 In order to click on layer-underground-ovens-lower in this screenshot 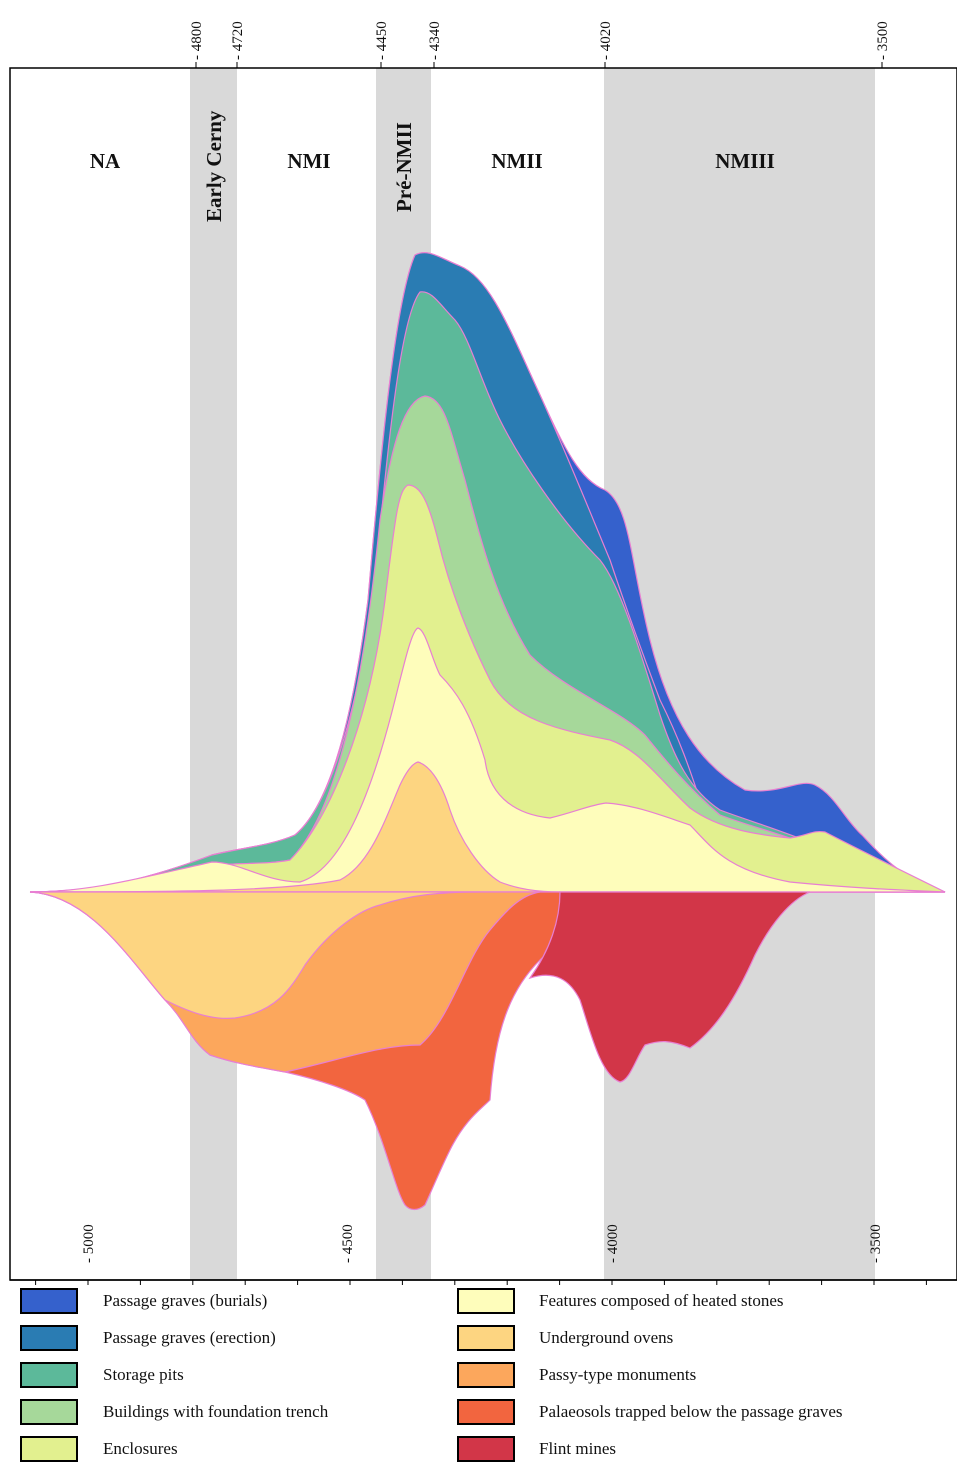, I will do `click(255, 955)`.